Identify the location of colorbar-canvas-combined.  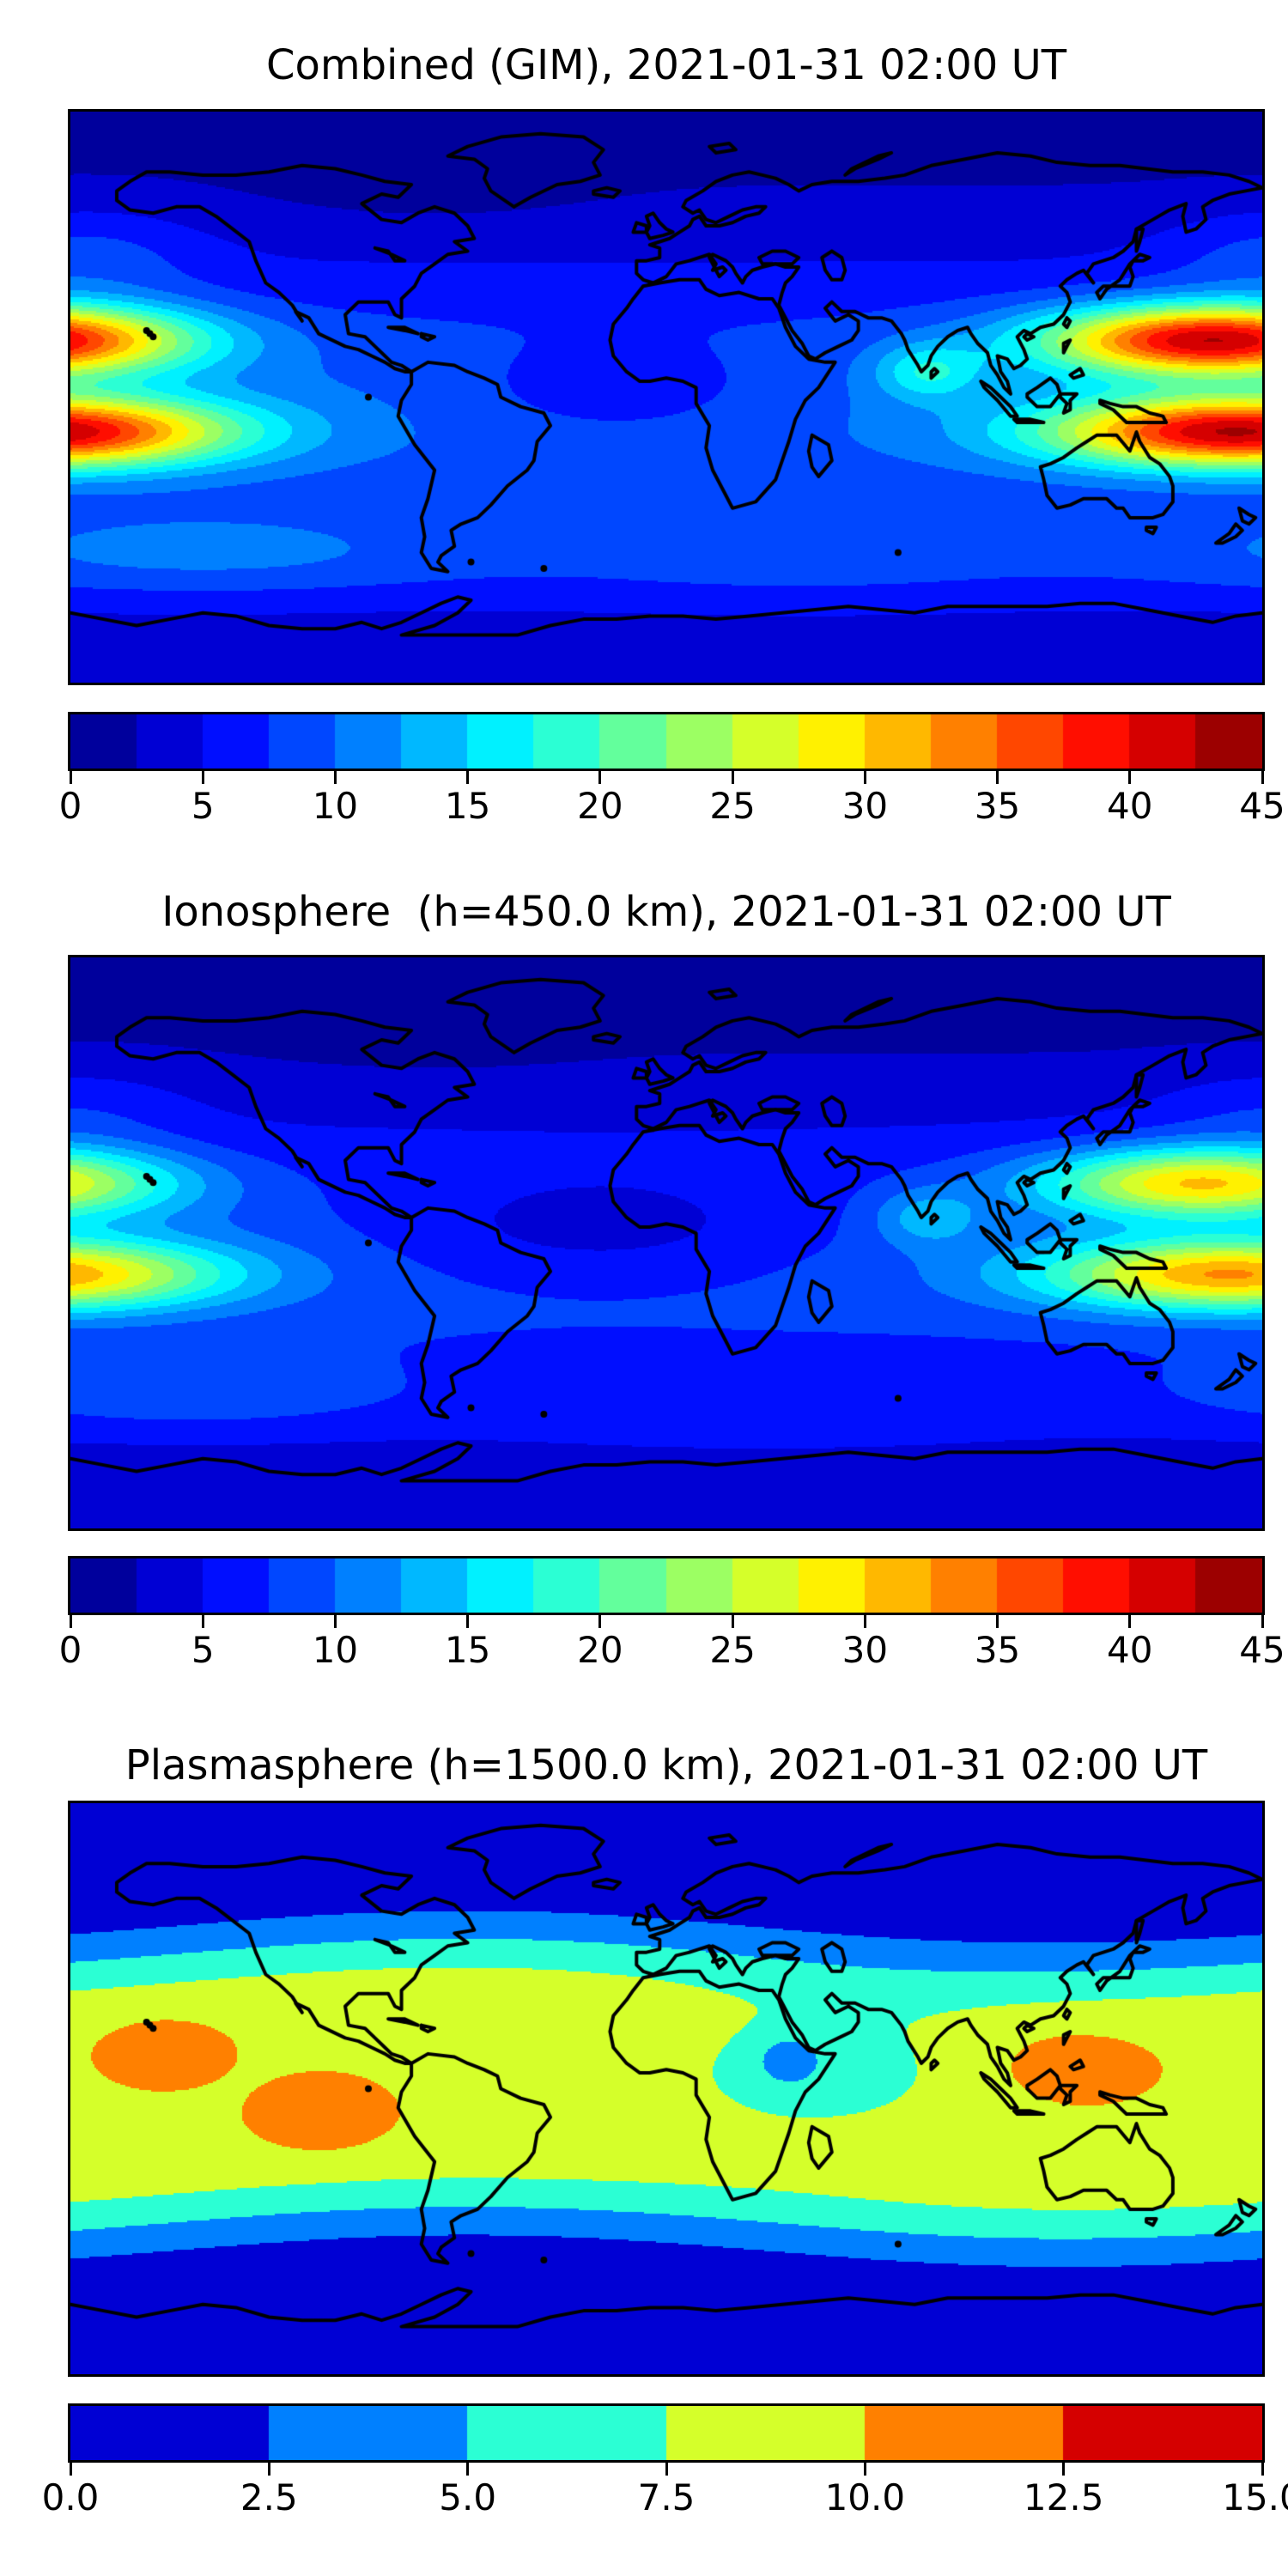
(666, 742).